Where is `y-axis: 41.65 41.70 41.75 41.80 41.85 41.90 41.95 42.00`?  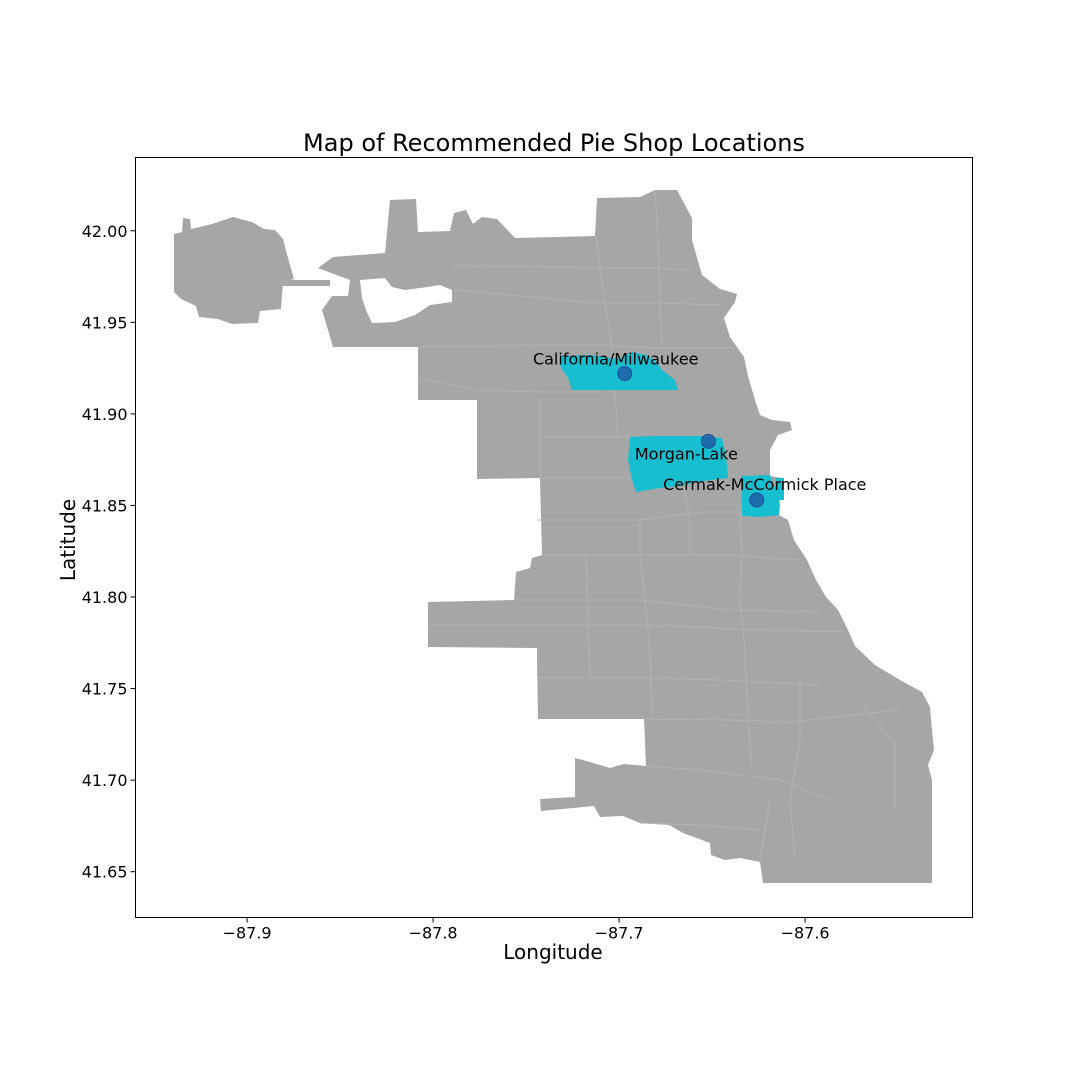
y-axis: 41.65 41.70 41.75 41.80 41.85 41.90 41.95 42.00 is located at coordinates (109, 552).